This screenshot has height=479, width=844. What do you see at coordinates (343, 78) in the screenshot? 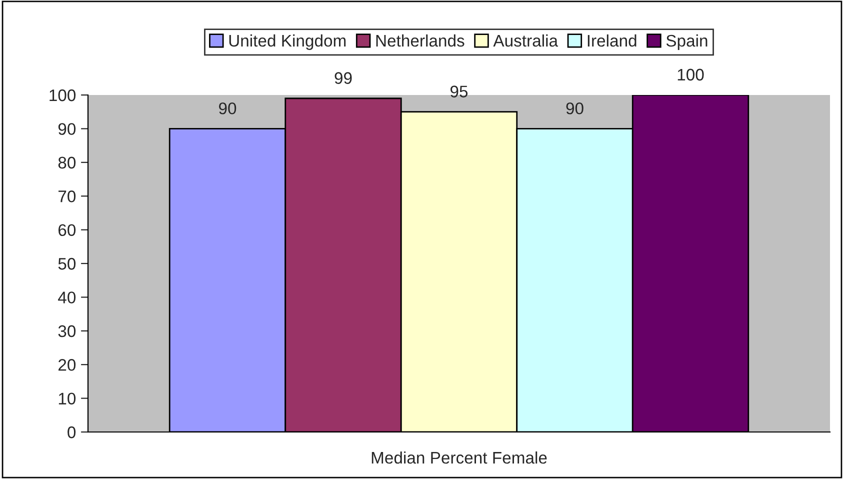
I see `data-label: 99` at bounding box center [343, 78].